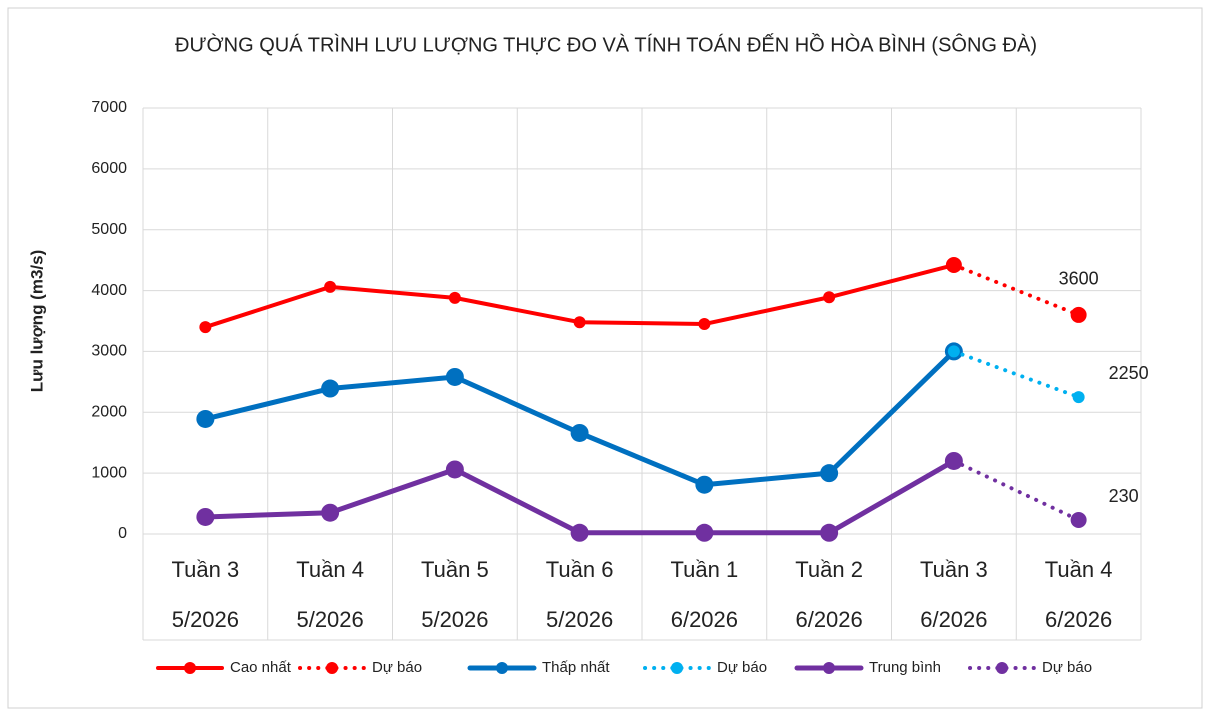 Image resolution: width=1211 pixels, height=718 pixels. I want to click on data-label: 2250, so click(1129, 373).